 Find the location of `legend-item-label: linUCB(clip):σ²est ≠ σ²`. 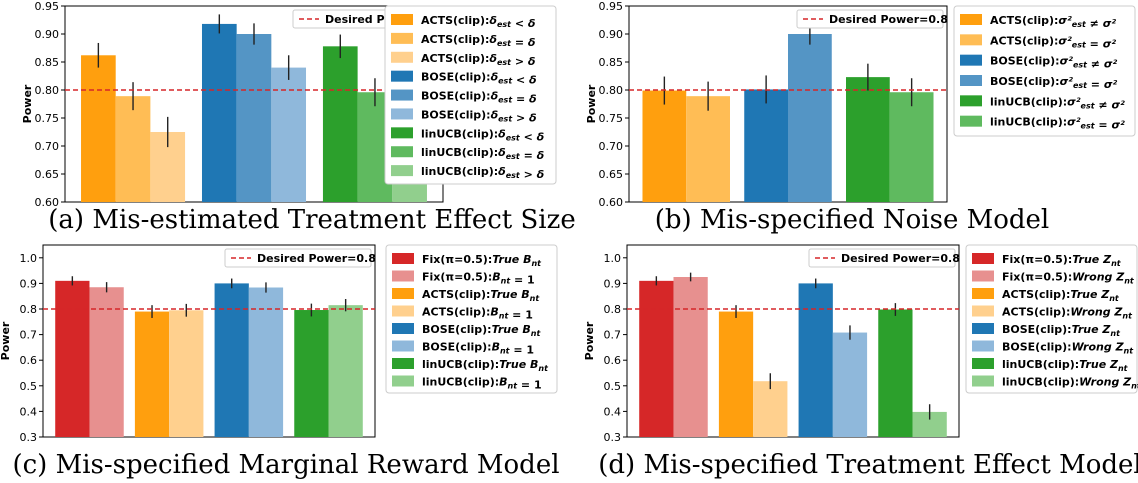

legend-item-label: linUCB(clip):σ²est ≠ σ² is located at coordinates (1057, 103).